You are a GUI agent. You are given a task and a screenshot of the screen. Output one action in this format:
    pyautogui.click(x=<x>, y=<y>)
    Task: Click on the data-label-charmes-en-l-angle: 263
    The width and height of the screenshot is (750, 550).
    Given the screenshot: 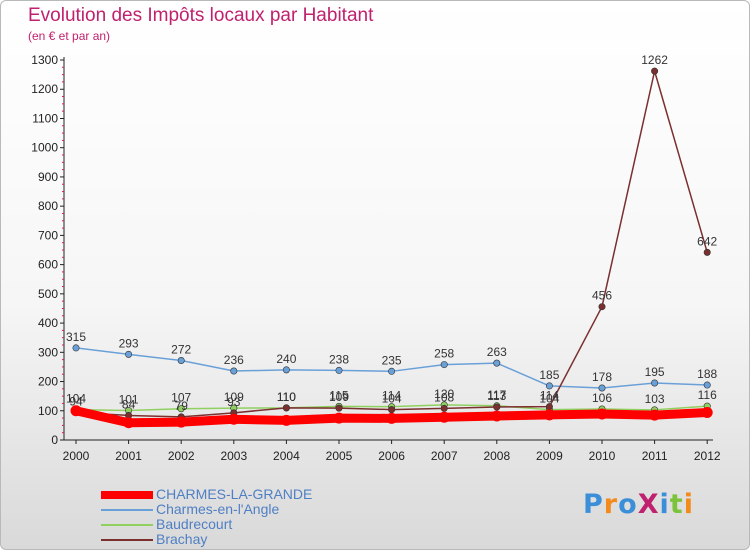 What is the action you would take?
    pyautogui.click(x=497, y=352)
    